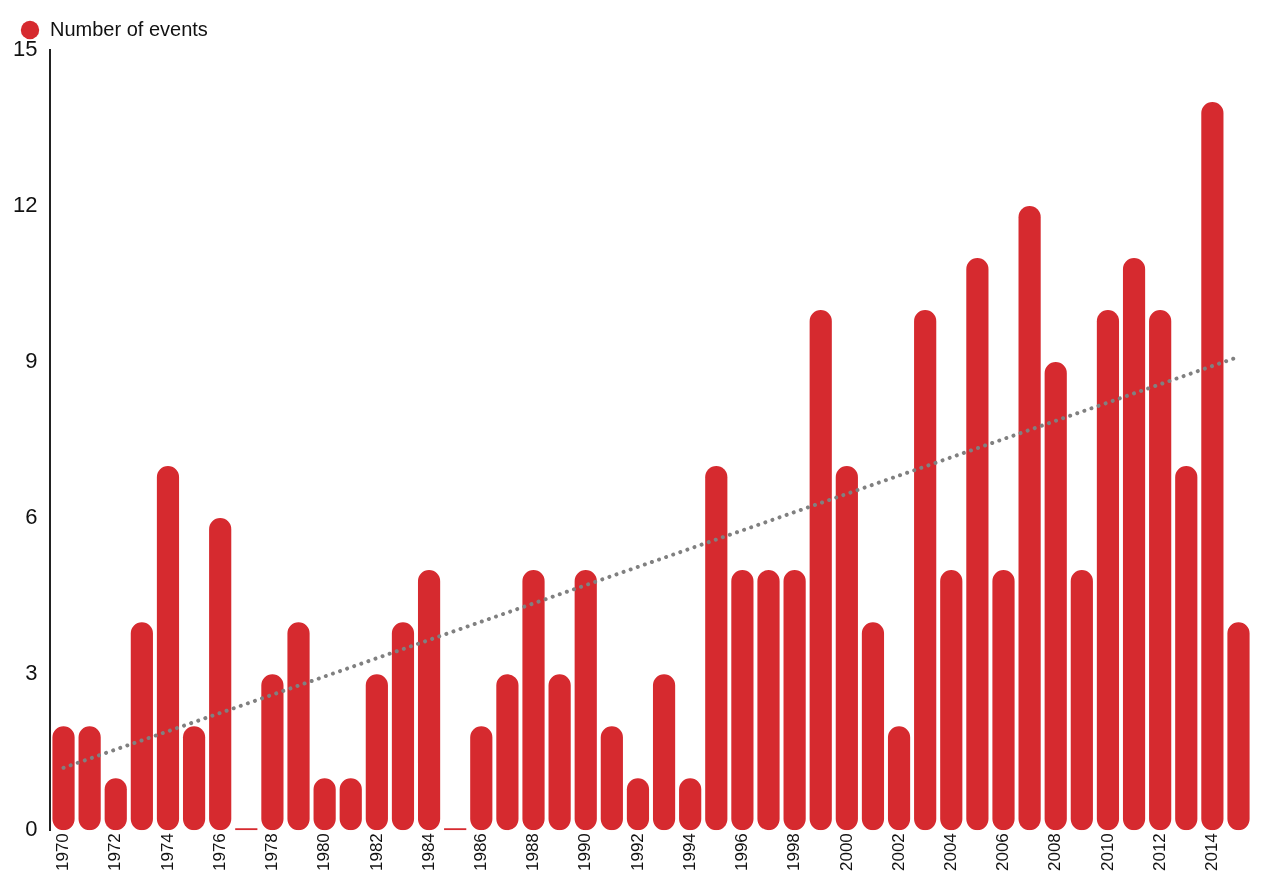 The width and height of the screenshot is (1262, 879). What do you see at coordinates (1107, 852) in the screenshot?
I see `x-tick-label: 2010` at bounding box center [1107, 852].